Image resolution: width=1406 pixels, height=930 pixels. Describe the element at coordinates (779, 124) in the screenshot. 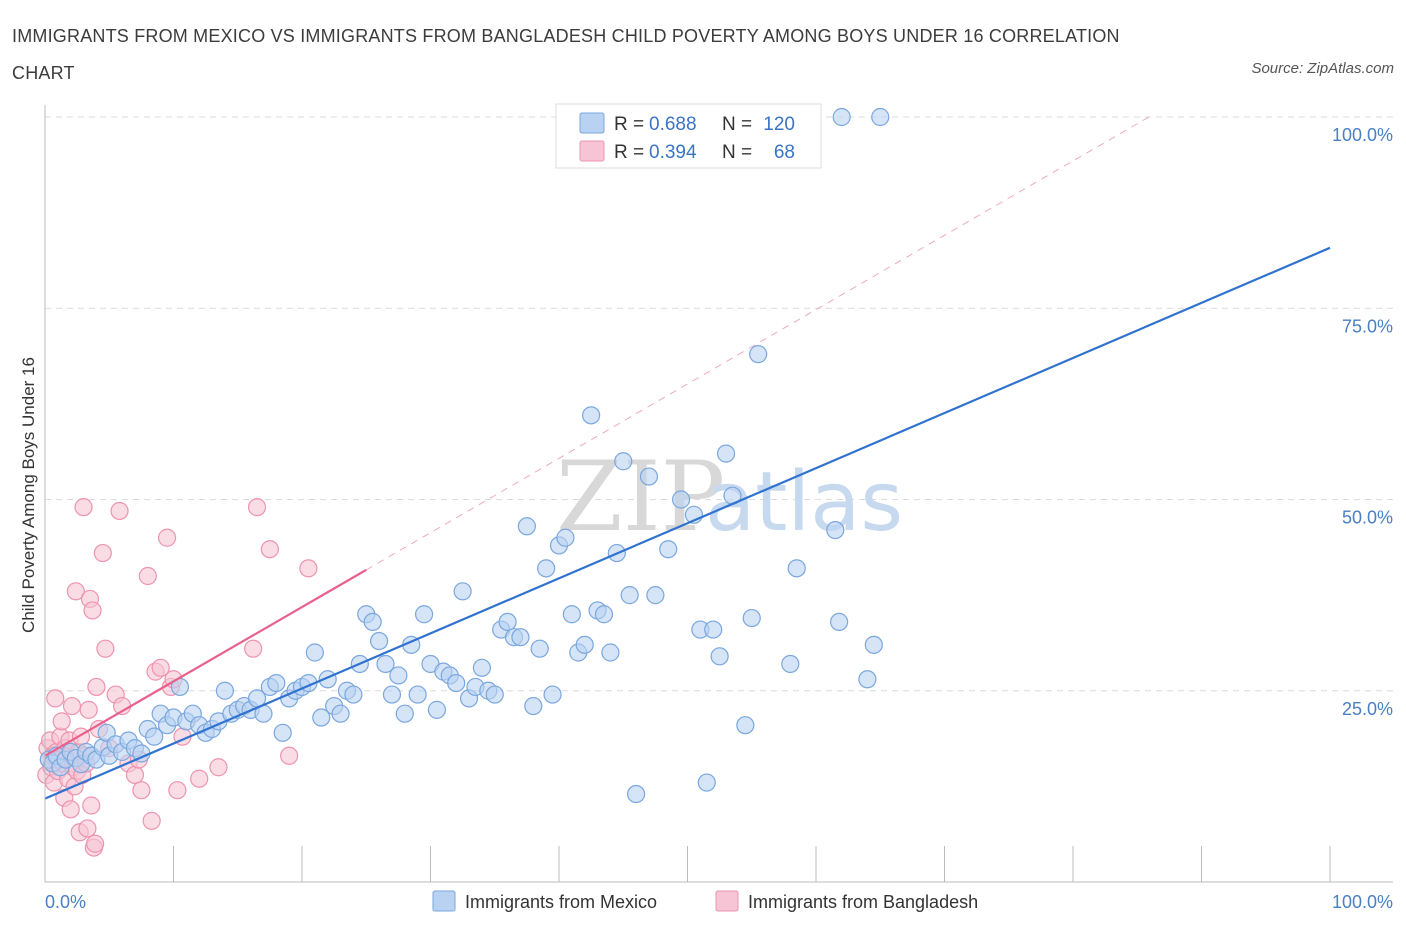

I see `stats-n-value-mexico: 120` at that location.